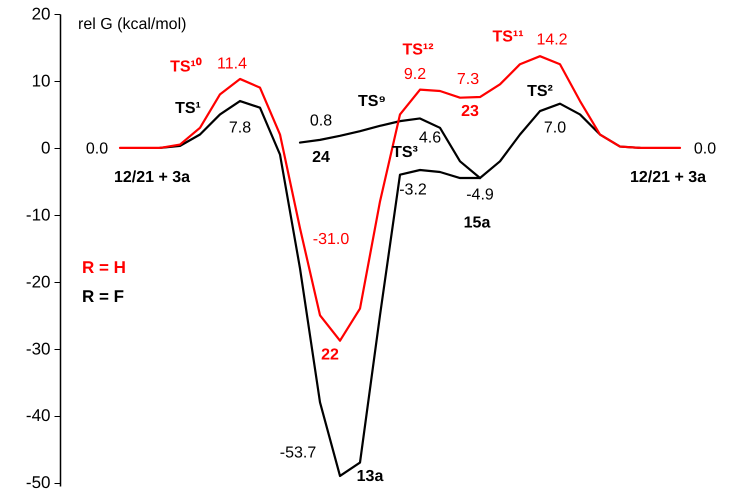 The height and width of the screenshot is (503, 730). Describe the element at coordinates (132, 24) in the screenshot. I see `y-axis-title: rel G (kcal/mol)` at that location.